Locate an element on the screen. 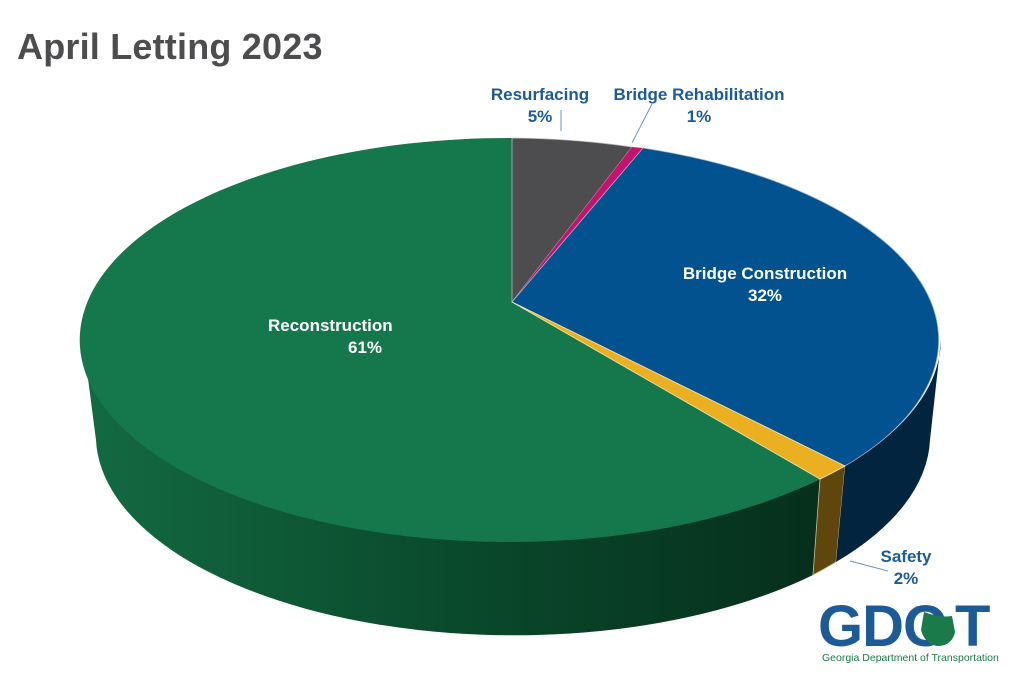 This screenshot has height=683, width=1024. label-resurfacing-name: Resurfacing is located at coordinates (540, 94).